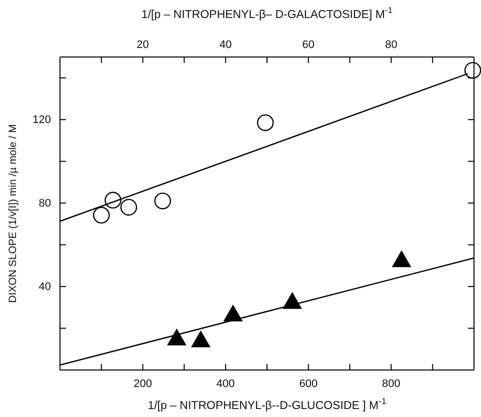 This screenshot has height=417, width=481. Describe the element at coordinates (391, 45) in the screenshot. I see `x2-tick-label: 80` at that location.